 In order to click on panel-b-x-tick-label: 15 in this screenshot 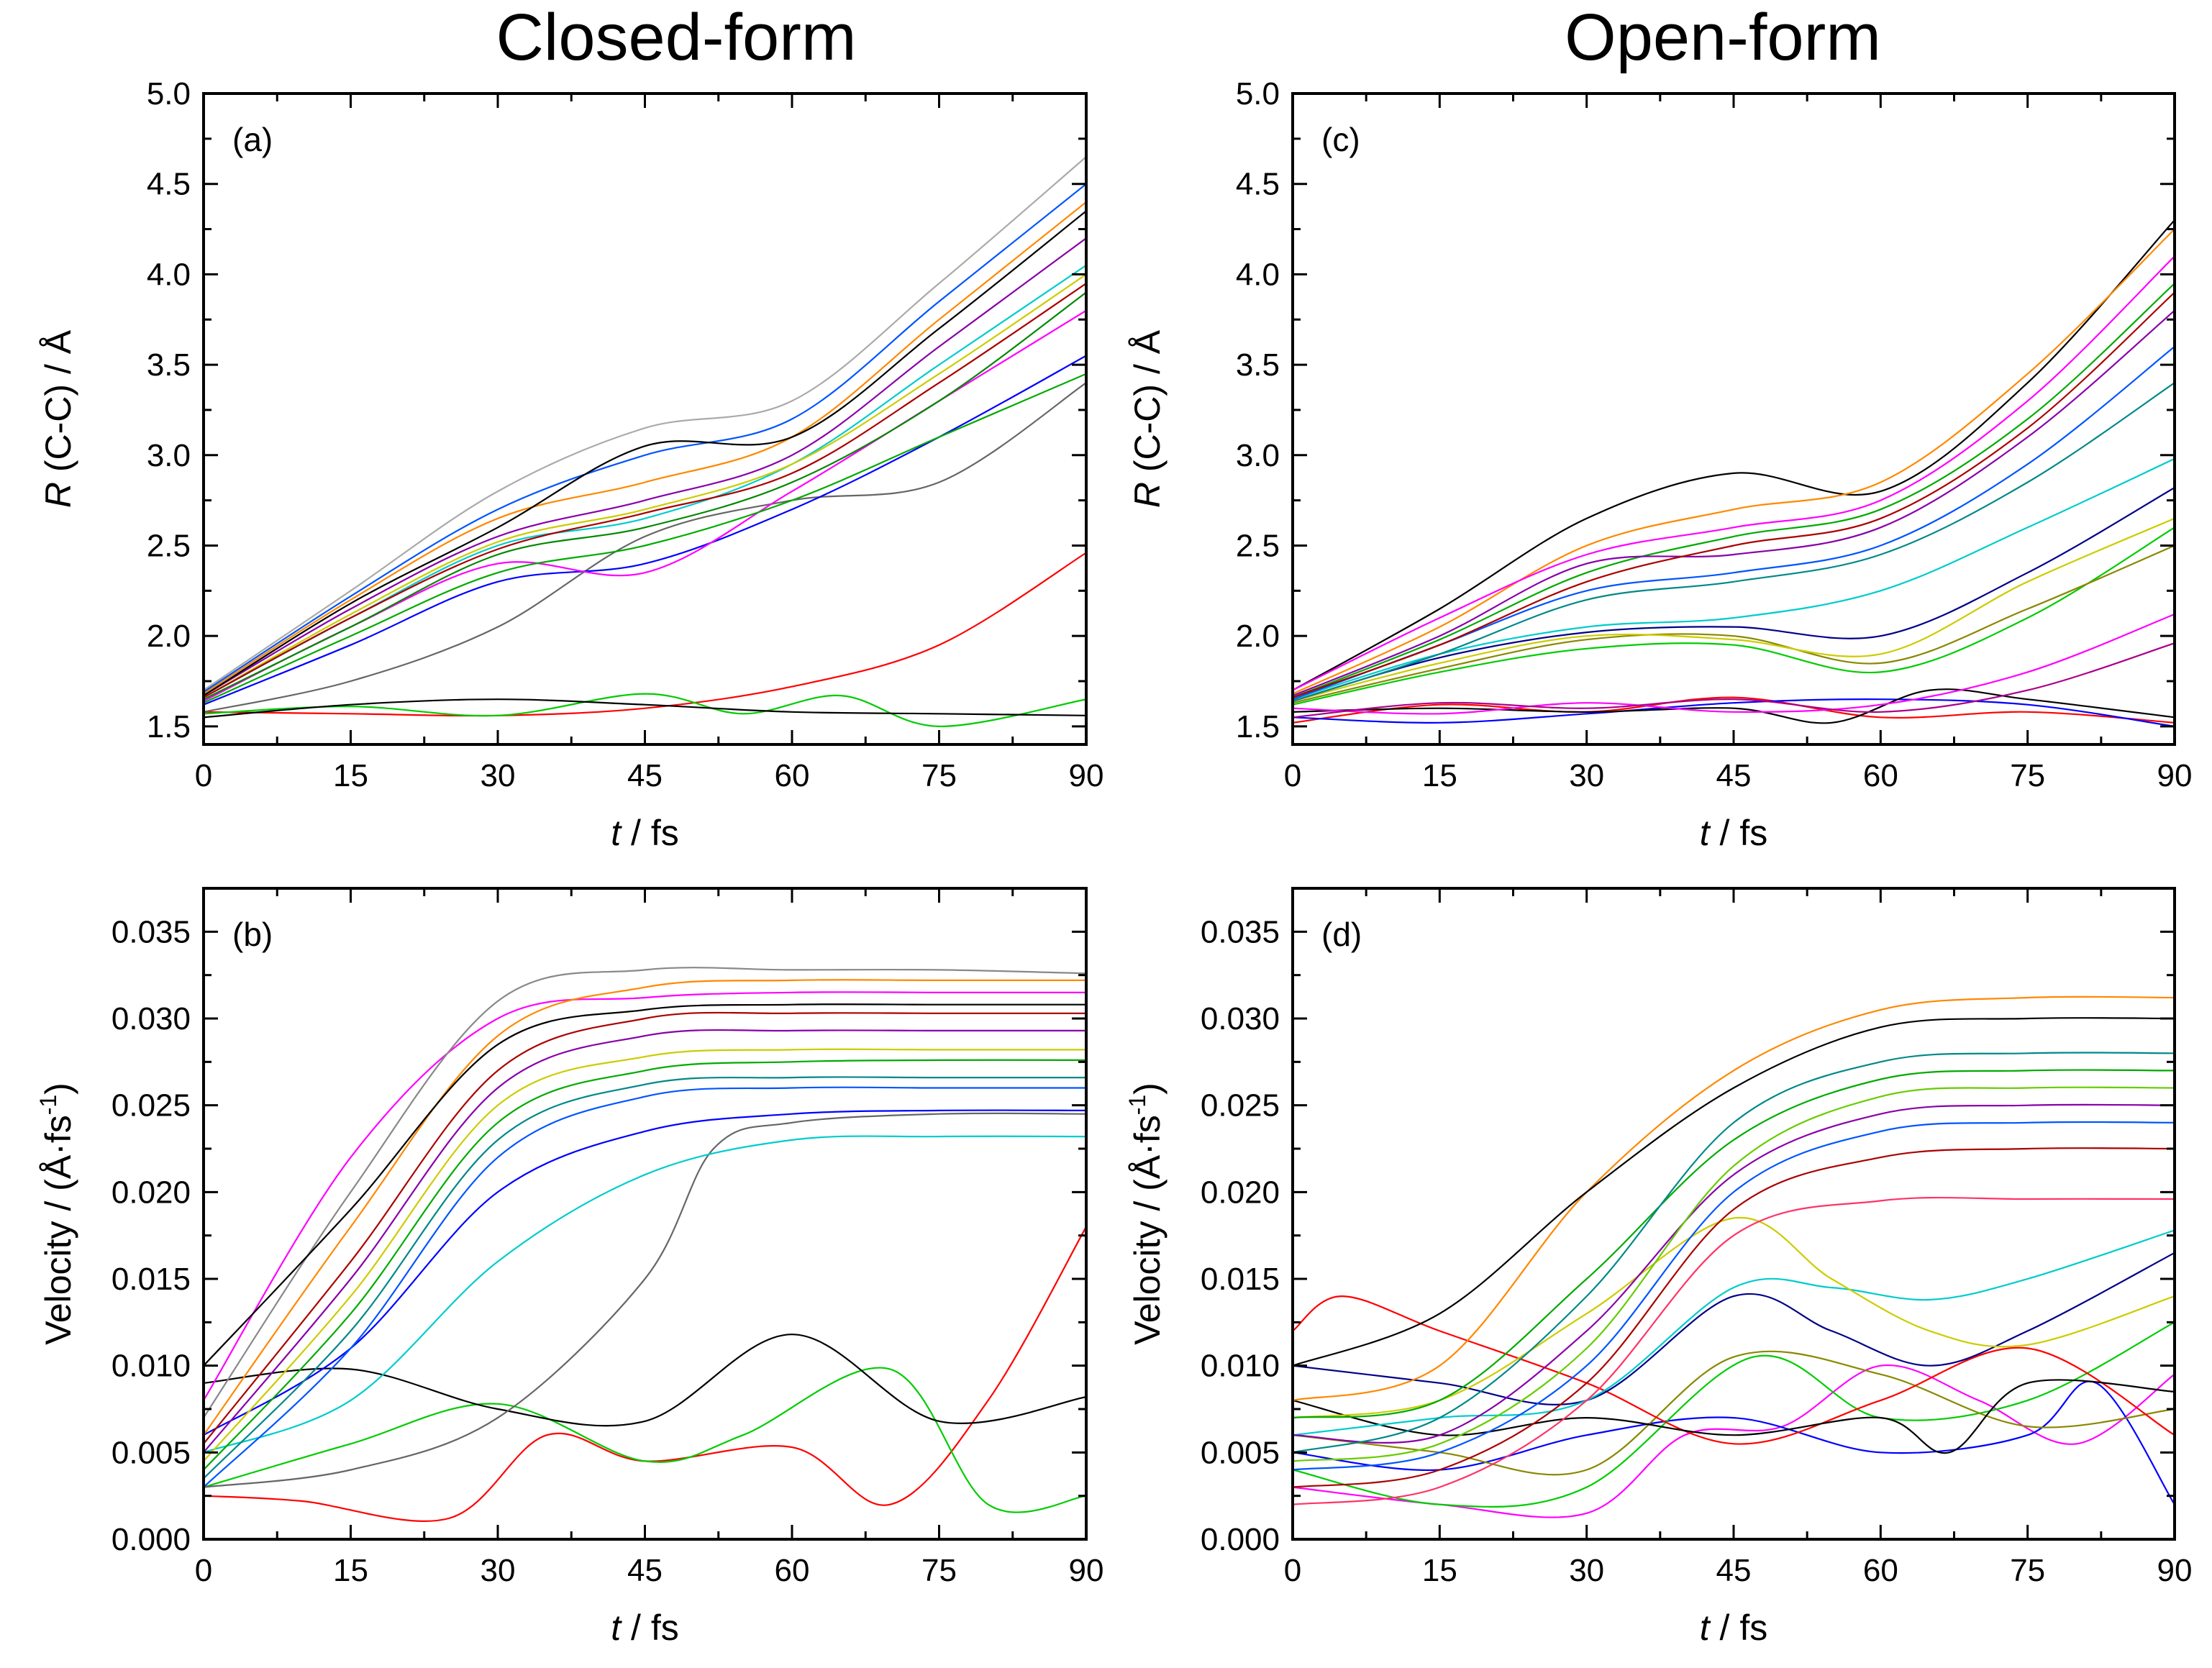, I will do `click(350, 1570)`.